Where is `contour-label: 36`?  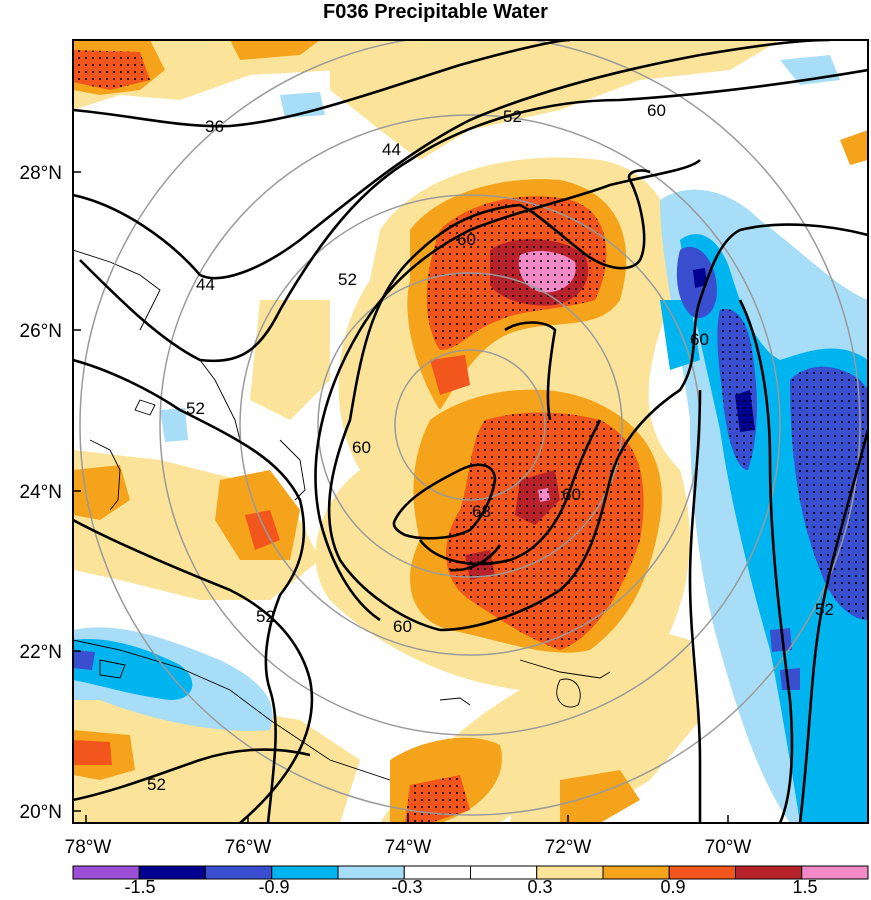 contour-label: 36 is located at coordinates (214, 126).